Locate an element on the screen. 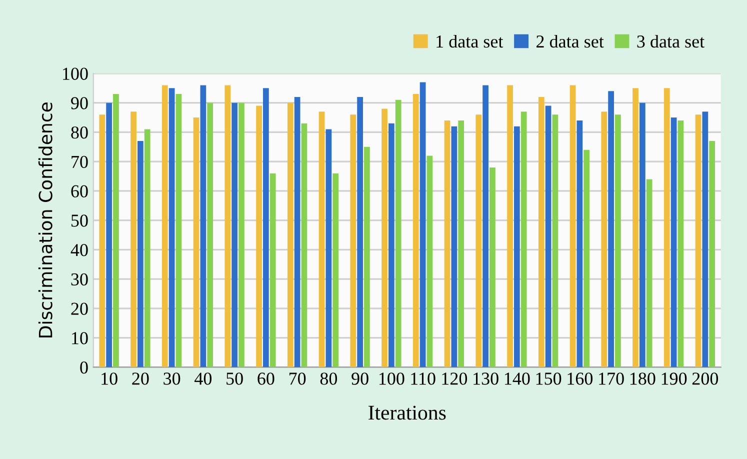 The width and height of the screenshot is (747, 459). y-tick-label: 30 is located at coordinates (79, 279).